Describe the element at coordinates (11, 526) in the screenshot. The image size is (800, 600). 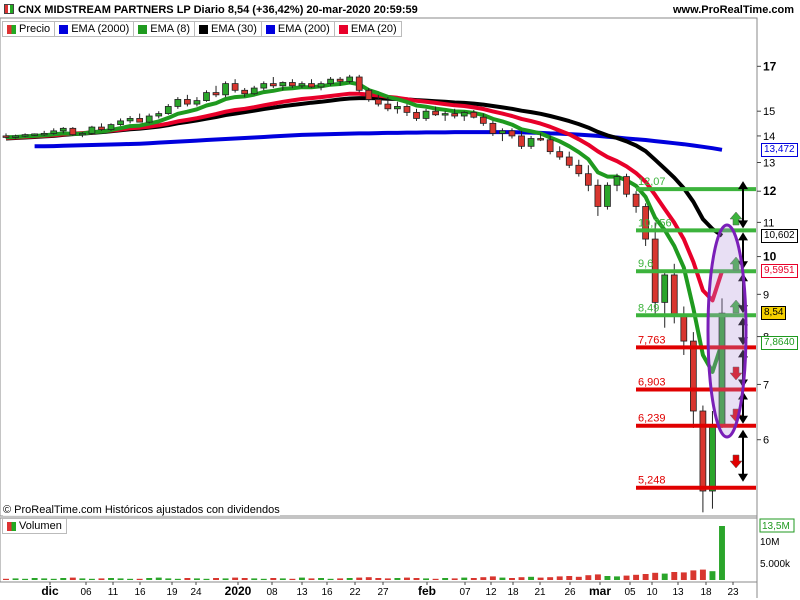
I see `volume-swatch` at that location.